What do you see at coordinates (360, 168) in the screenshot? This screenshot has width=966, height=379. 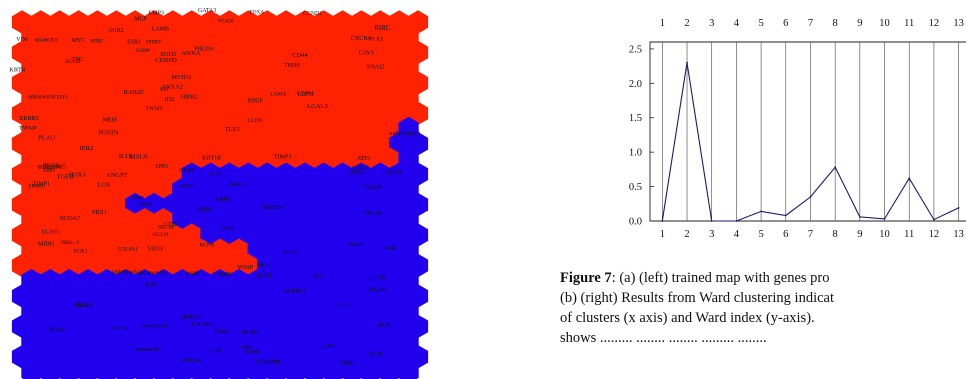 I see `gene-label: CTGF` at bounding box center [360, 168].